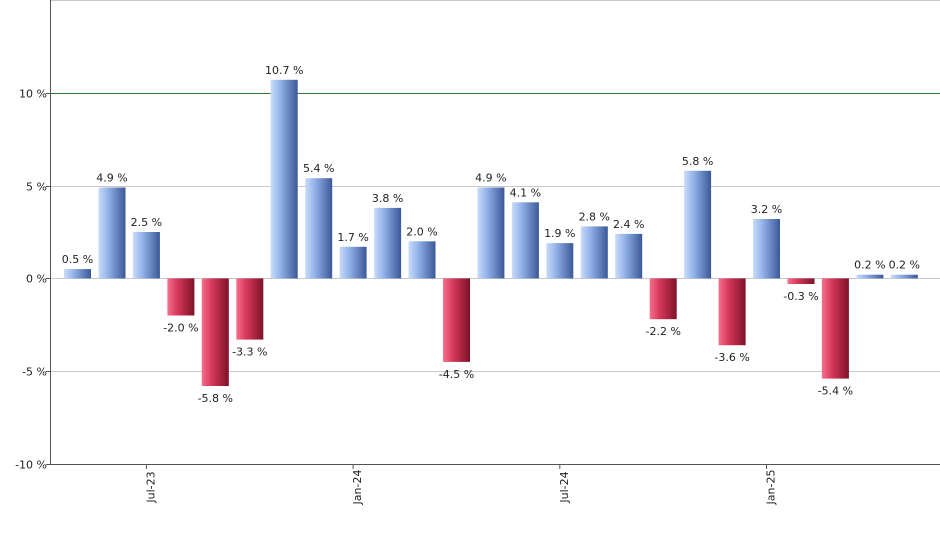  Describe the element at coordinates (594, 216) in the screenshot. I see `bar-value-label: 2.8 %` at that location.